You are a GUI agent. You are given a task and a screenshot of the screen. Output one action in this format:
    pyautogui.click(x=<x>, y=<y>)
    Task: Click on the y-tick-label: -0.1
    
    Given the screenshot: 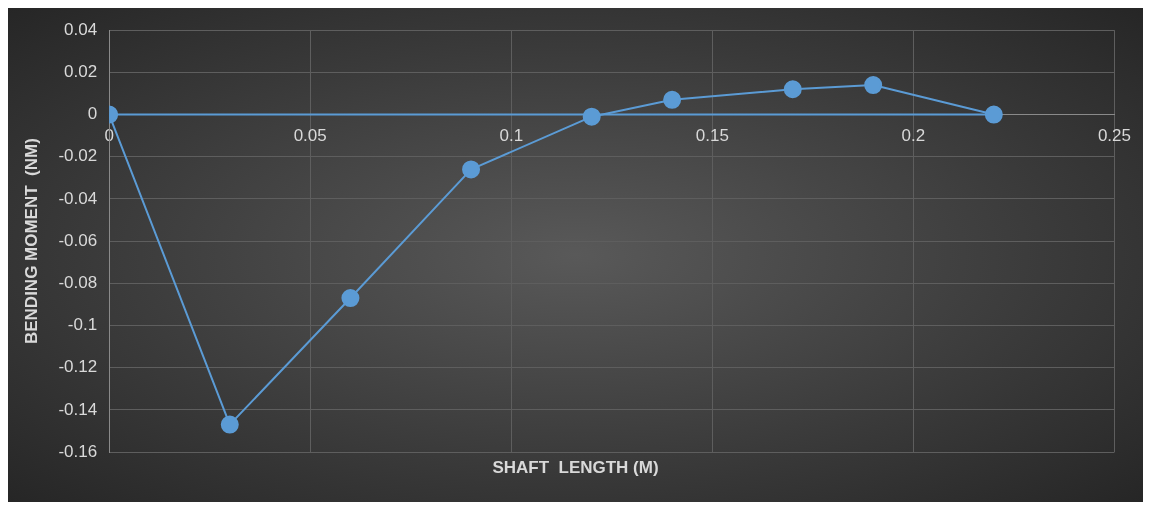 What is the action you would take?
    pyautogui.click(x=82, y=325)
    